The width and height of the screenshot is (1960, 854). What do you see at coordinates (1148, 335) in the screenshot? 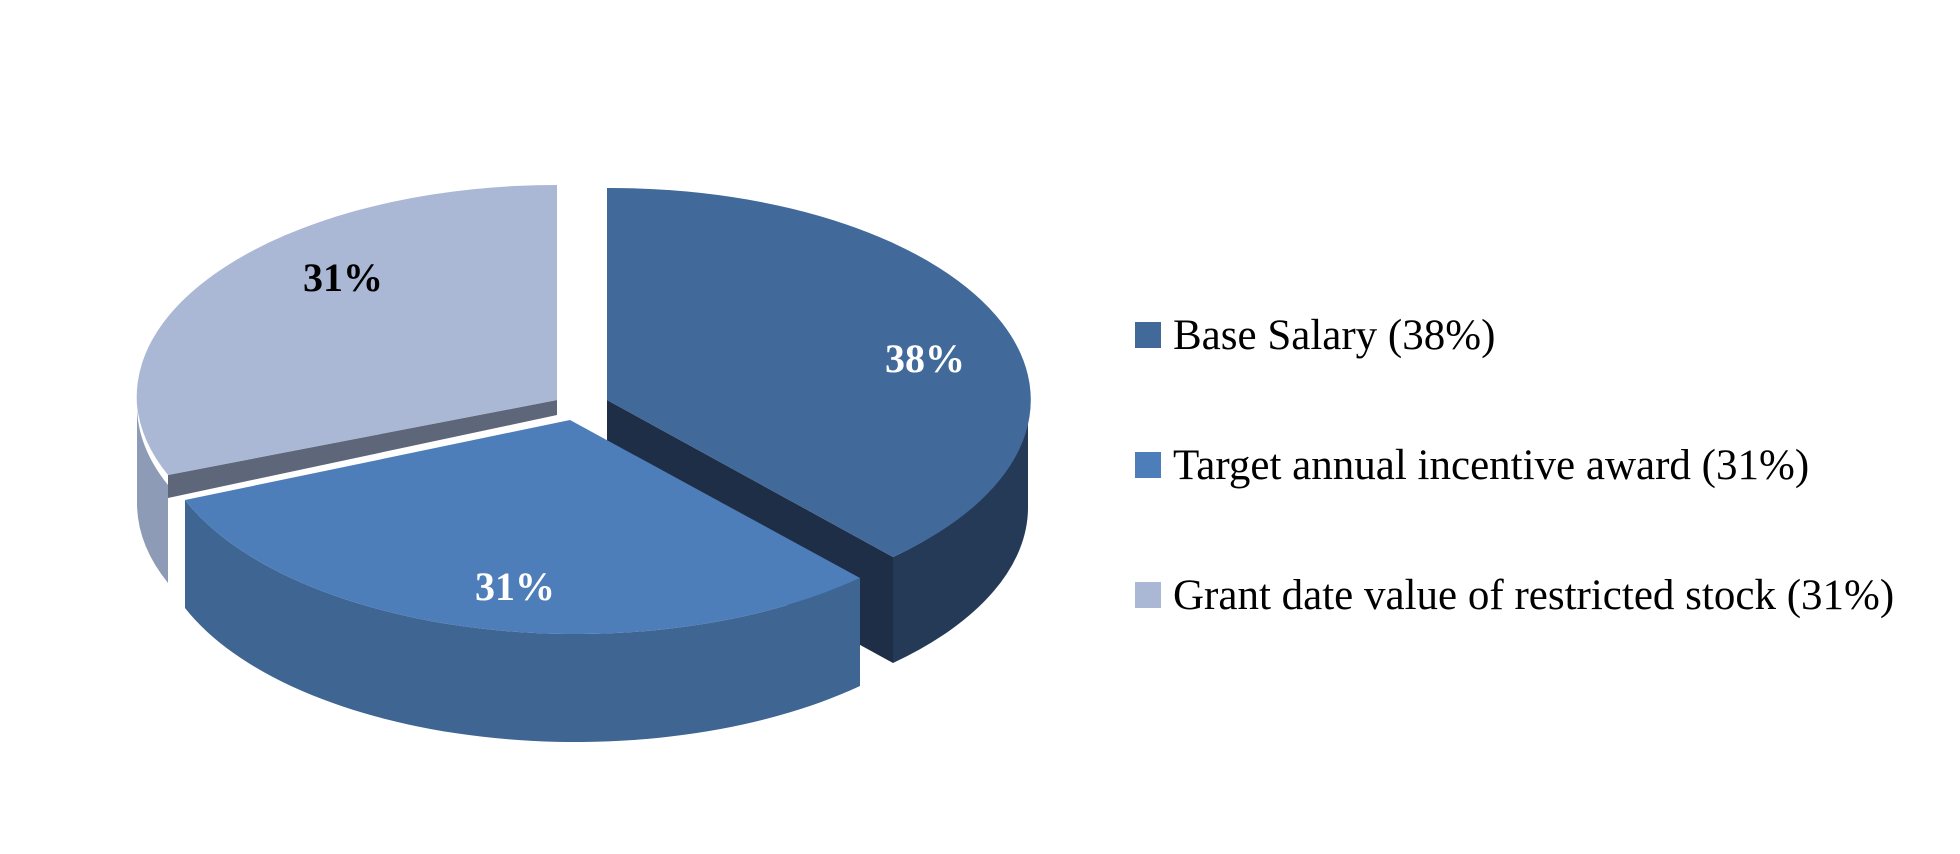
I see `legend-swatch-base-salary` at bounding box center [1148, 335].